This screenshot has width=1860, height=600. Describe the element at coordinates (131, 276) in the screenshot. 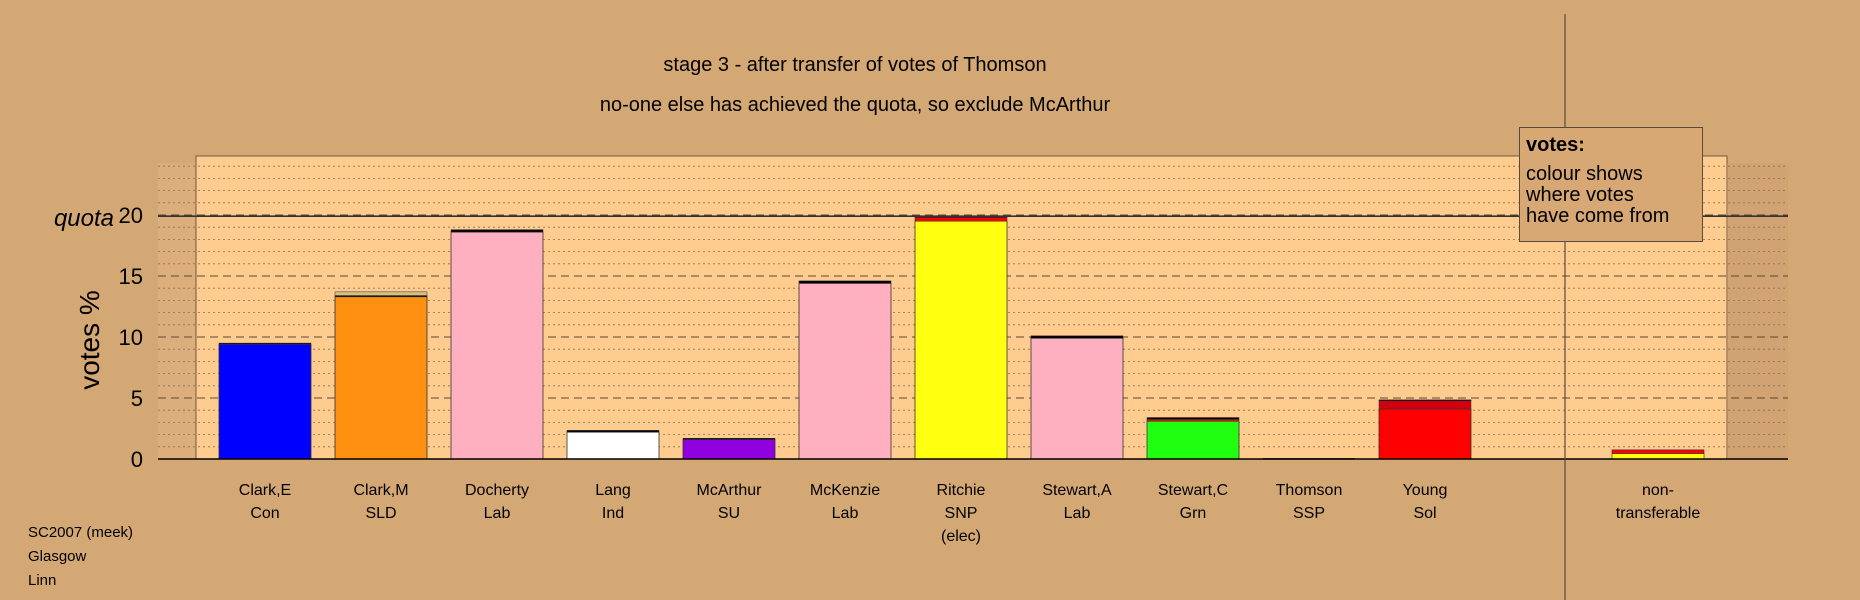

I see `y-tick-label: 15` at that location.